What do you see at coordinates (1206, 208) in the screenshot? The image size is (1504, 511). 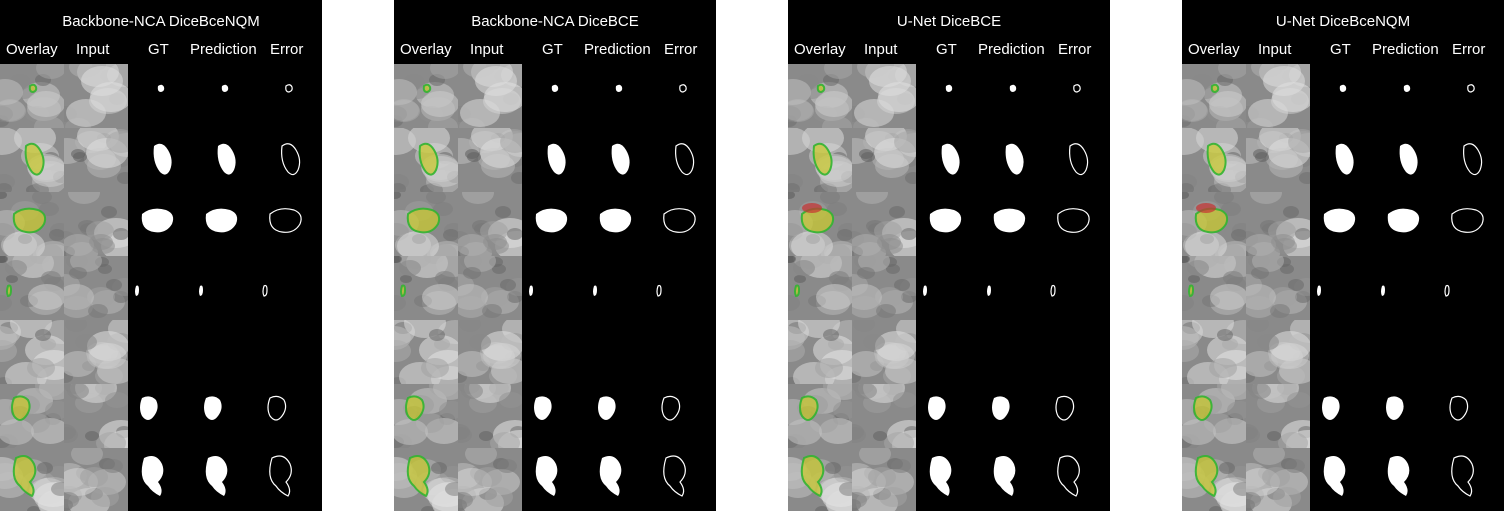 I see `overlay-false-positive` at bounding box center [1206, 208].